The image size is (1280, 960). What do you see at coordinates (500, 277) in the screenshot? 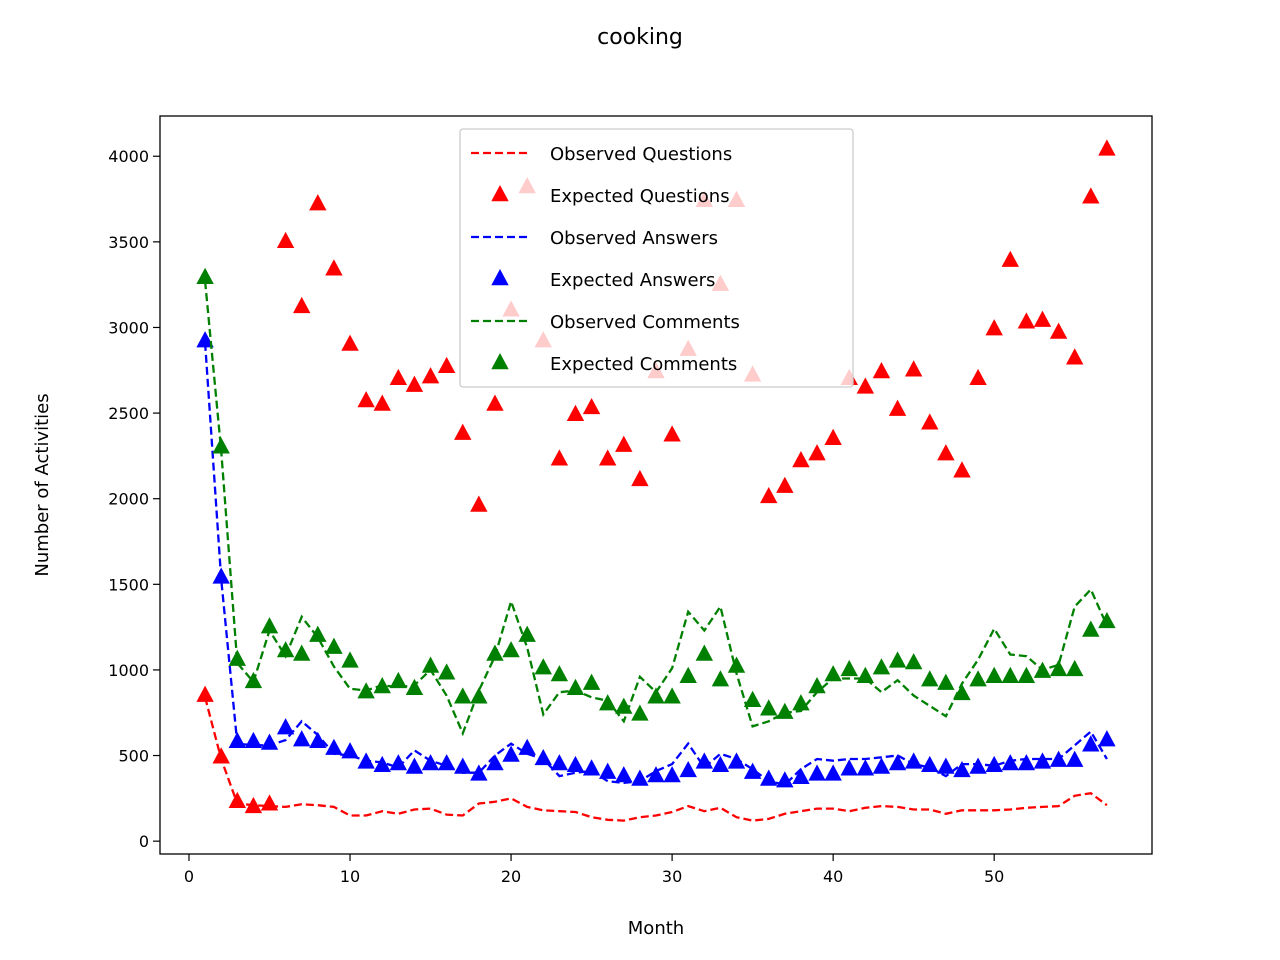
I see `expected-answers-legend-swatch` at bounding box center [500, 277].